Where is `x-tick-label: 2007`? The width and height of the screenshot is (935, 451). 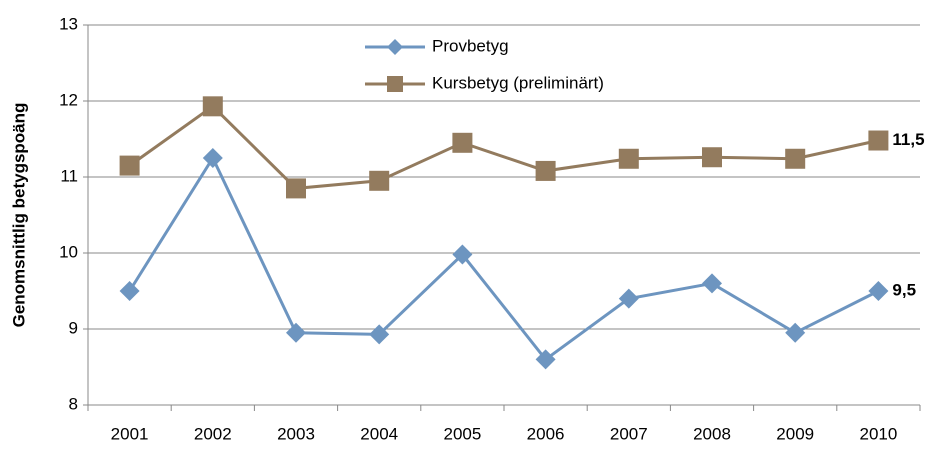
x-tick-label: 2007 is located at coordinates (629, 433).